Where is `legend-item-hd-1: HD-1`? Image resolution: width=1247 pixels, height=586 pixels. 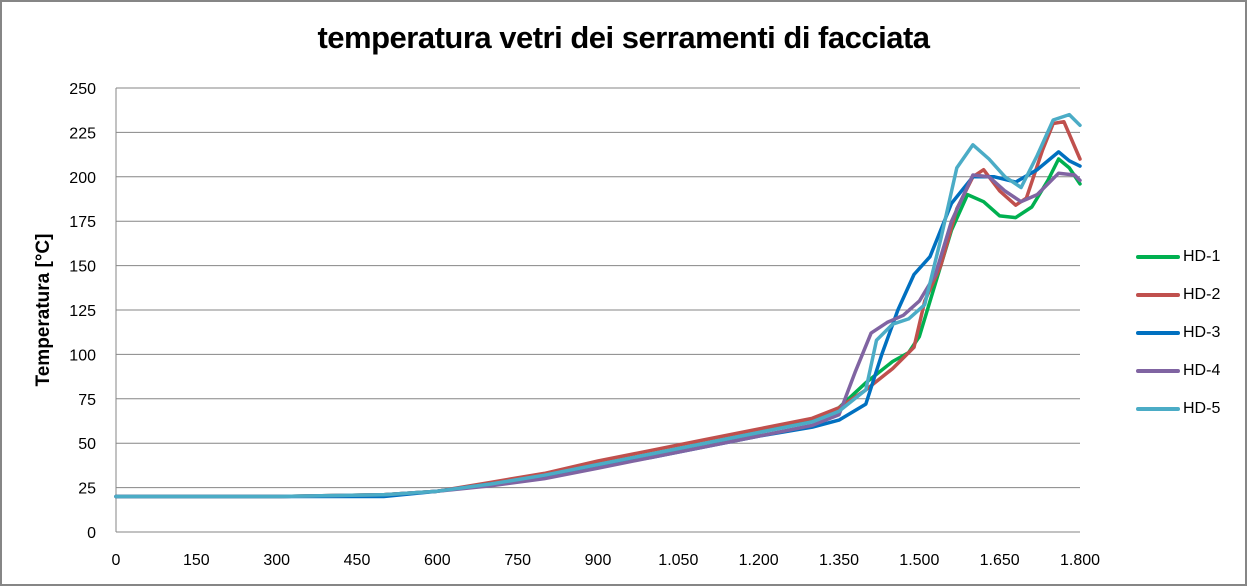 legend-item-hd-1: HD-1 is located at coordinates (1178, 257).